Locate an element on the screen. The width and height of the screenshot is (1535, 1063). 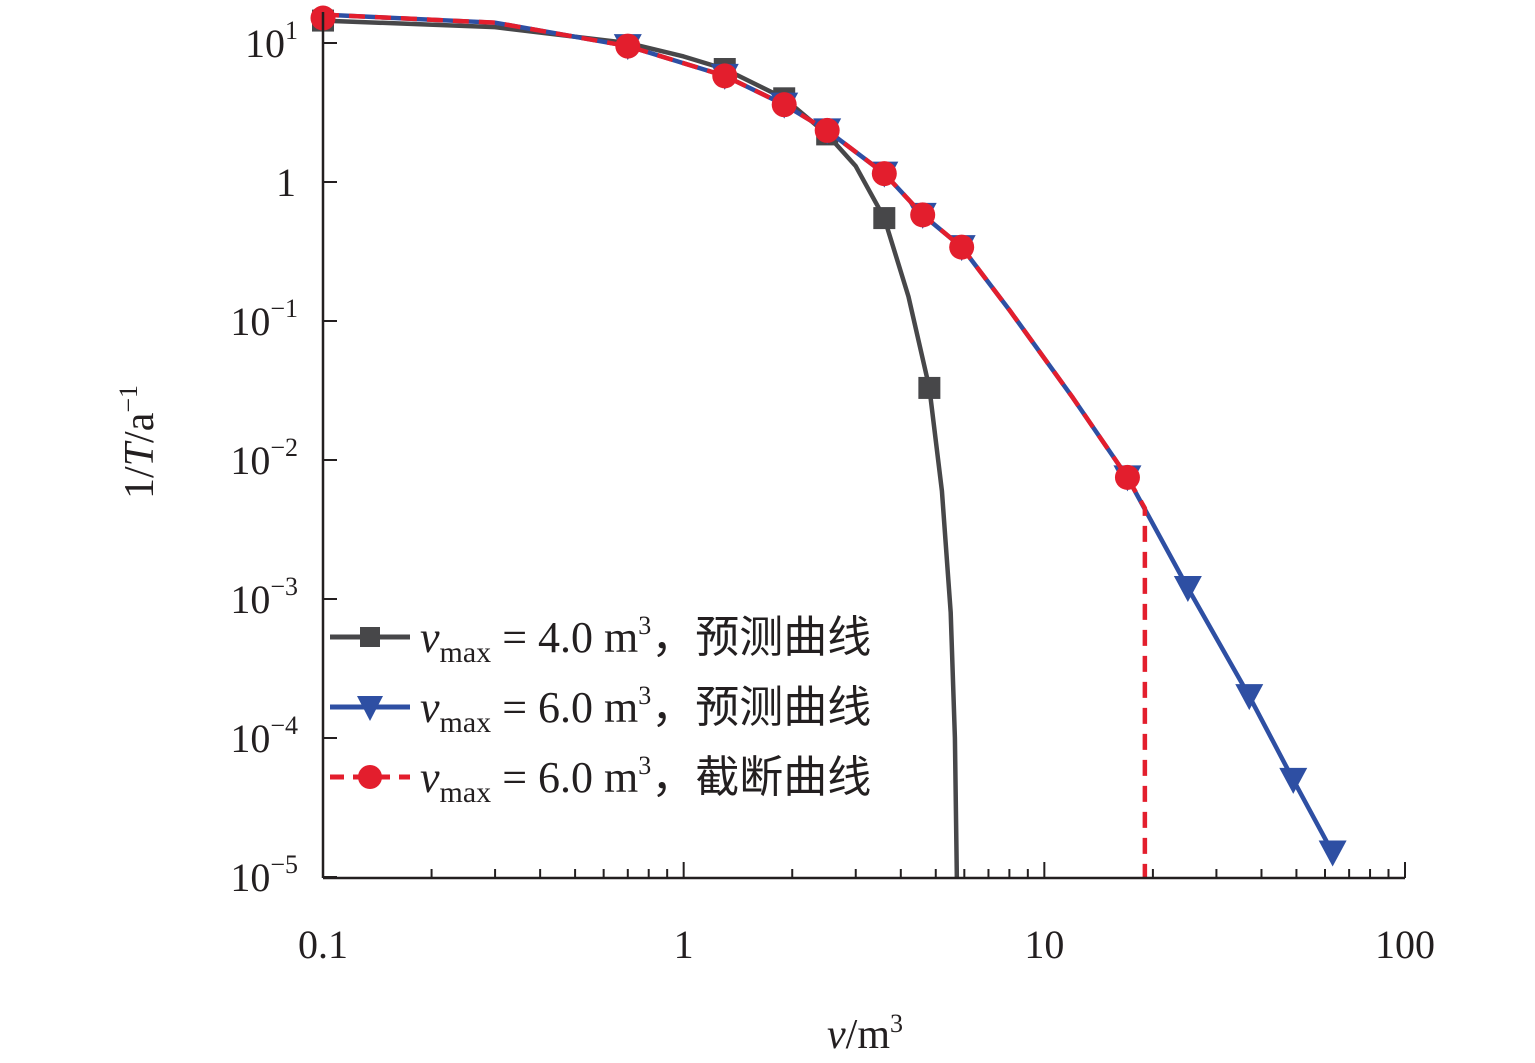
y-axis-ticks: 10¹ 1 10⁻¹ 10⁻² 10⁻³ 10⁻⁴ 10⁻⁵ is located at coordinates (283, 458).